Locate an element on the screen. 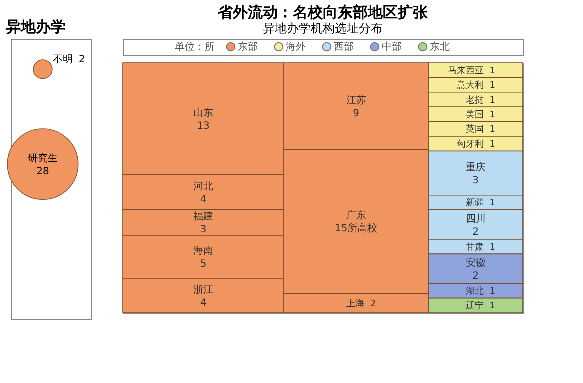 This screenshot has height=383, width=583. legend-label: 东部 is located at coordinates (248, 47).